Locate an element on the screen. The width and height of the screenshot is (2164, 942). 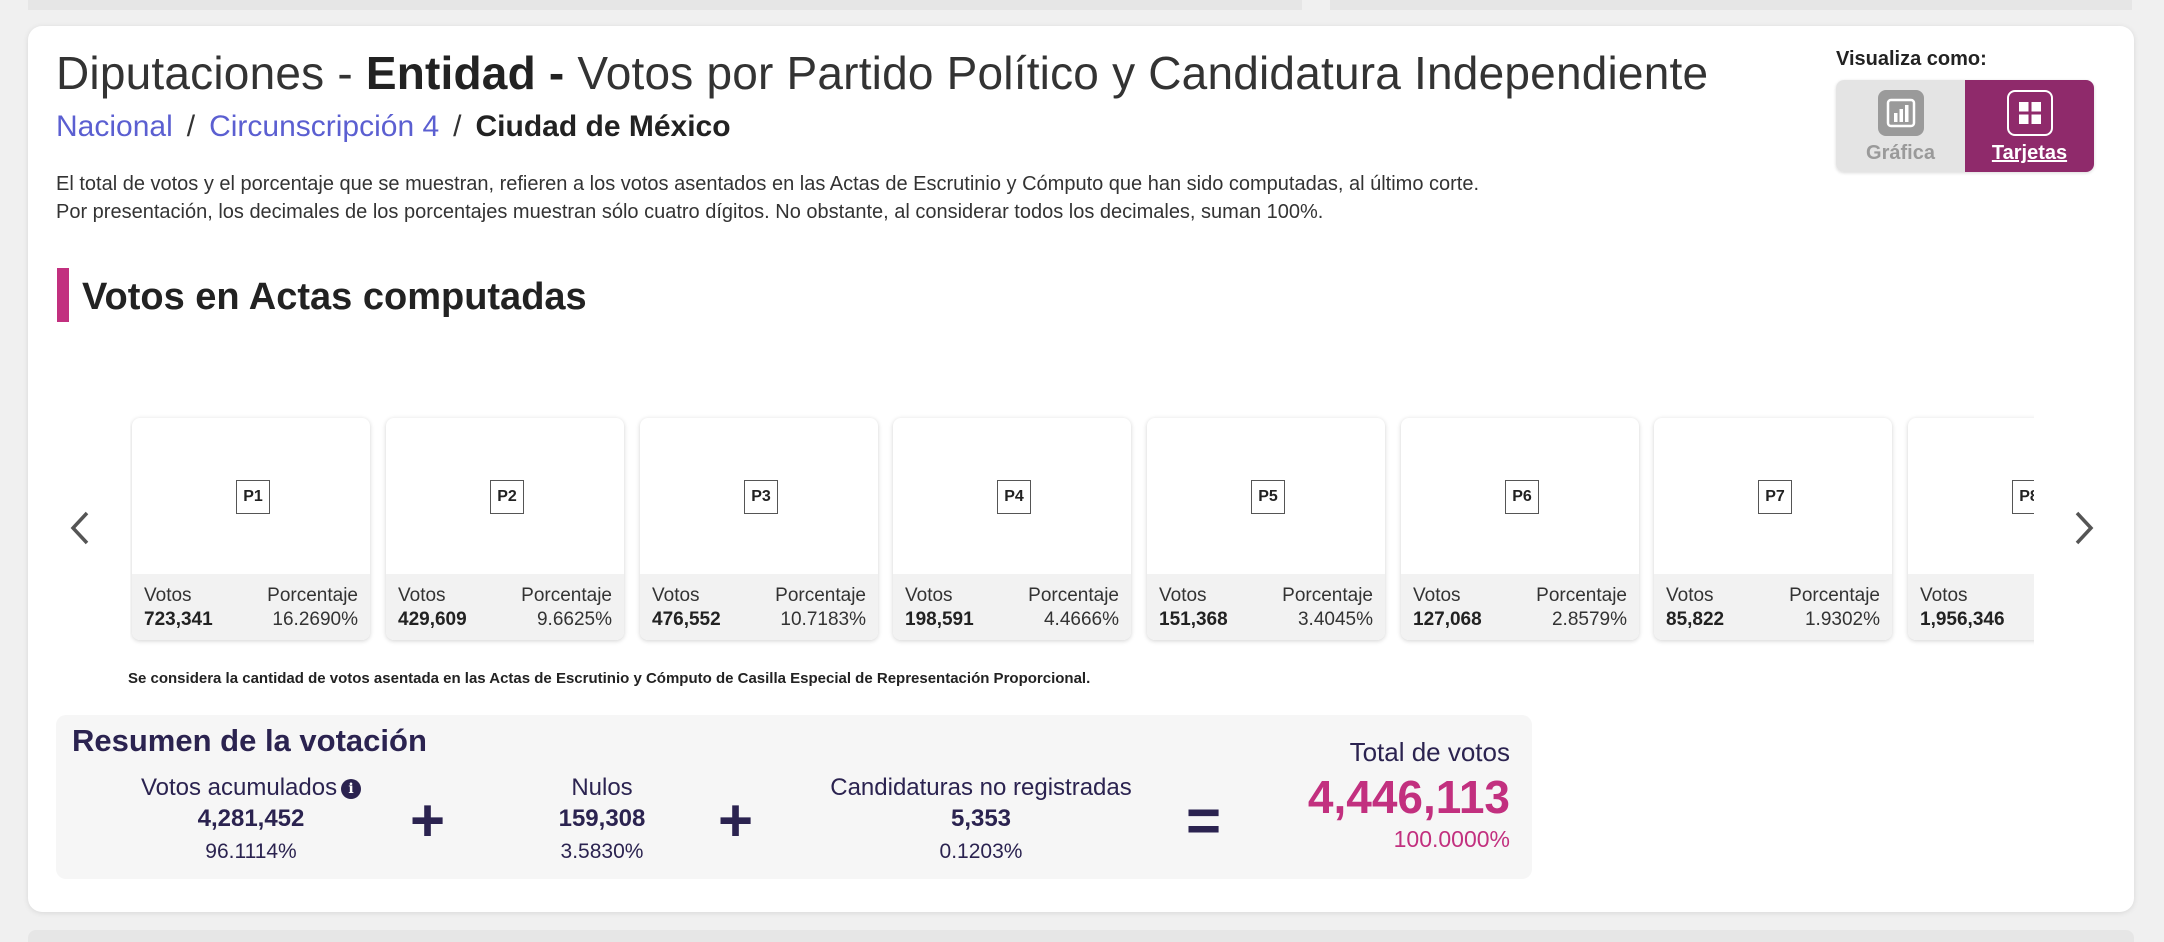
percent-value: 16.2690% is located at coordinates (315, 619).